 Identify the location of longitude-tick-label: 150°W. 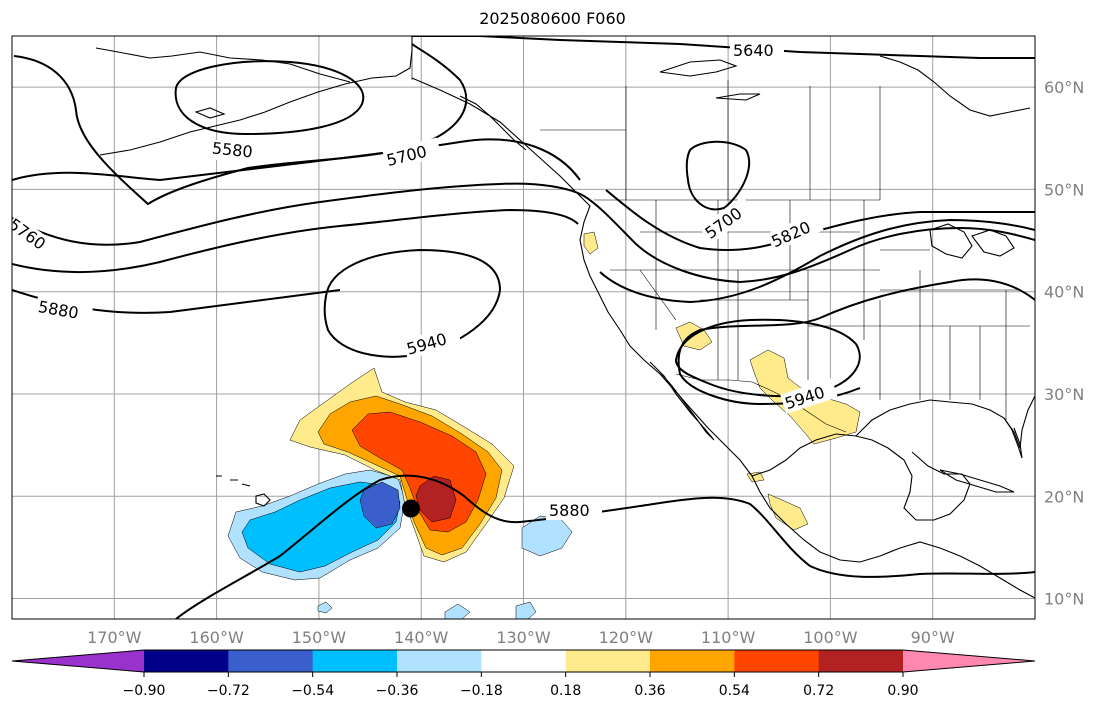
(319, 637).